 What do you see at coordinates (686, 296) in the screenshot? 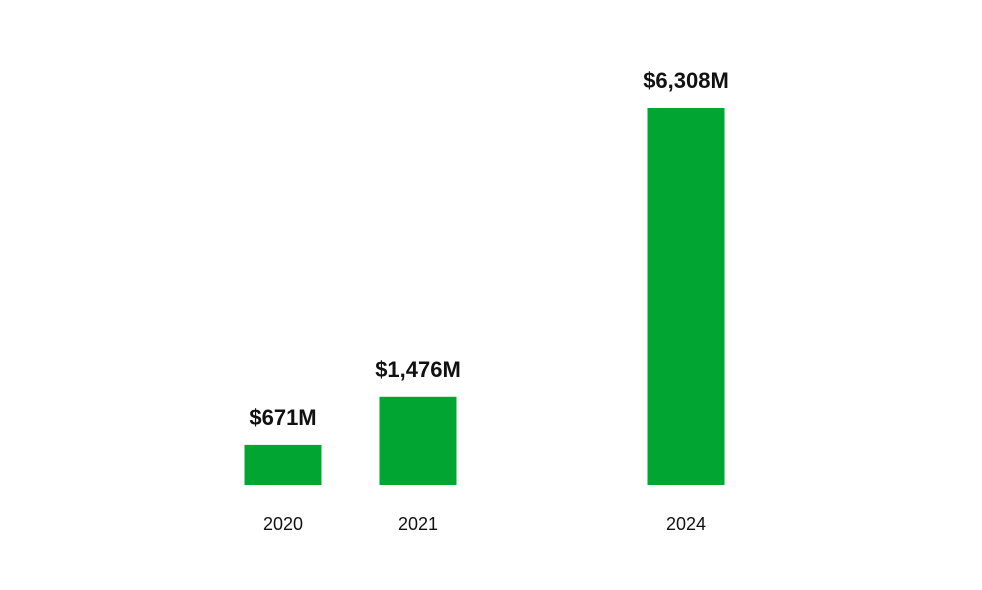
I see `bar-2024` at bounding box center [686, 296].